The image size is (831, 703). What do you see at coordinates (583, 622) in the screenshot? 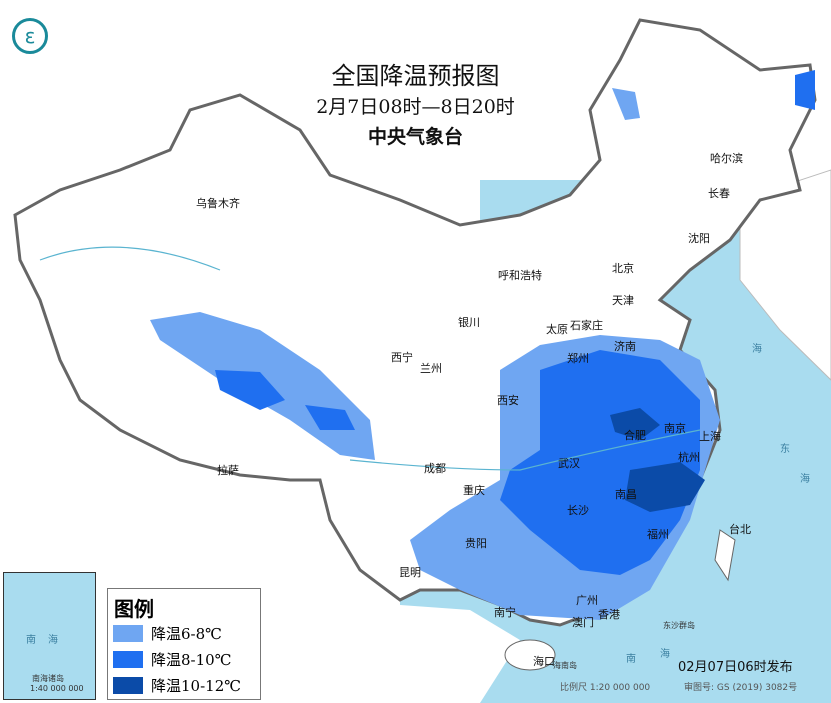
I see `city-label: 澳门` at bounding box center [583, 622].